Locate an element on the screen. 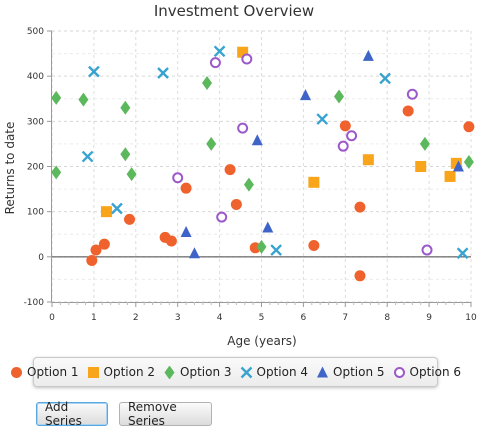 The width and height of the screenshot is (491, 434). x-tick-label: 5 is located at coordinates (262, 318).